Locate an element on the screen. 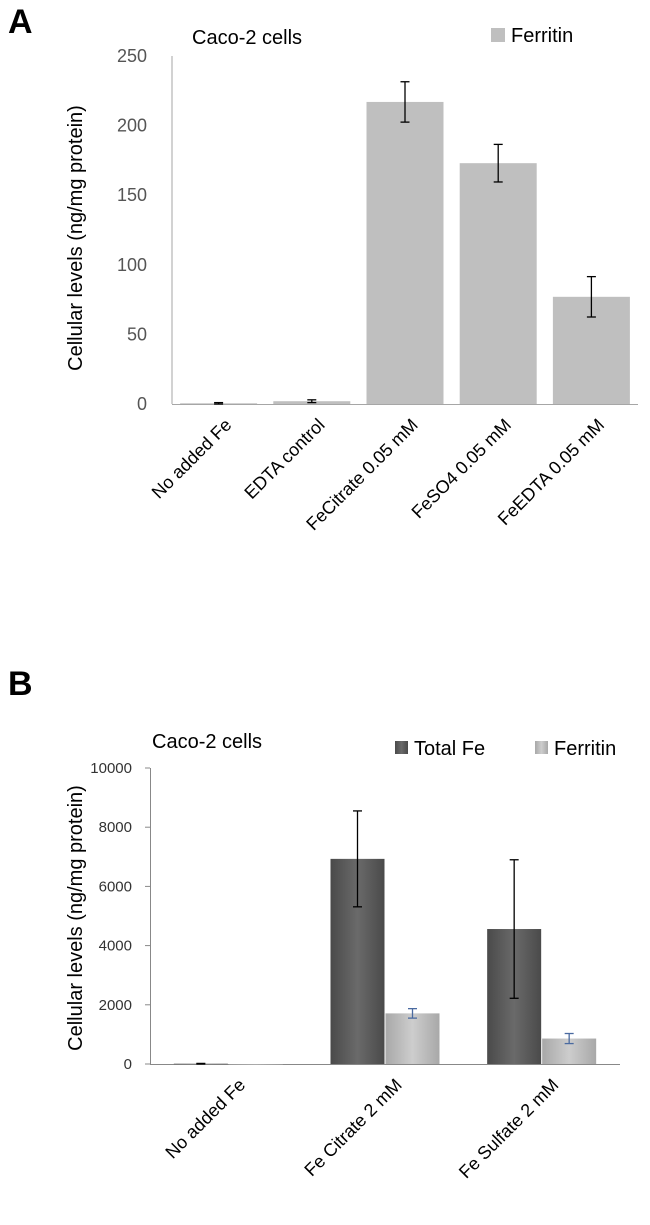  chart-a-annotation: Caco-2 cells is located at coordinates (247, 38).